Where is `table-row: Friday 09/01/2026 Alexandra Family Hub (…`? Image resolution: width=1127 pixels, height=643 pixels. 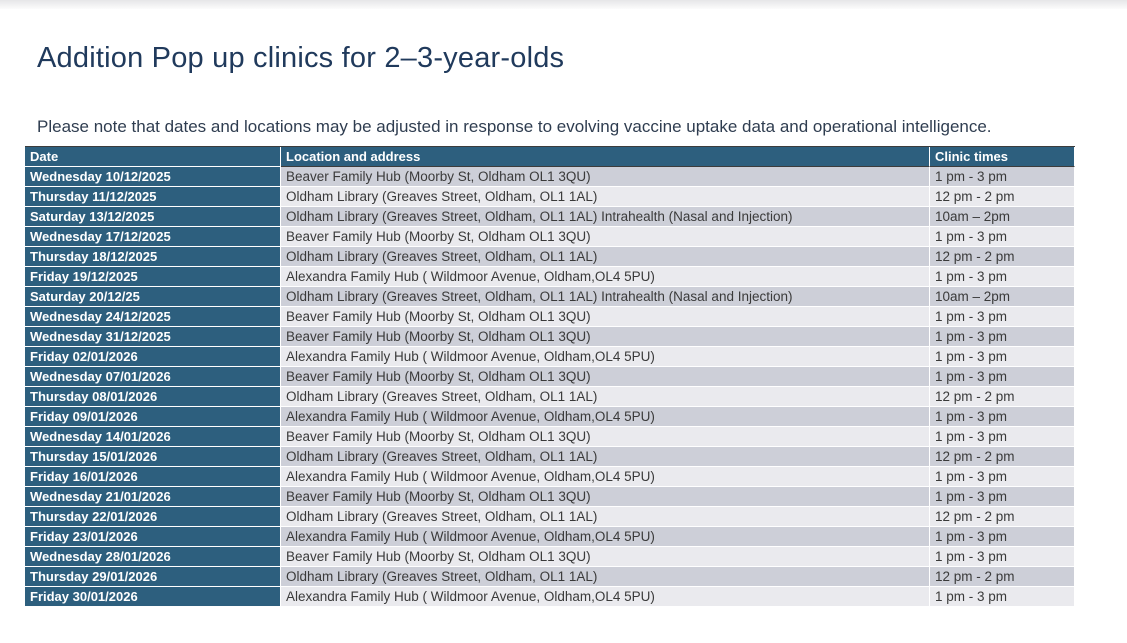
table-row: Friday 09/01/2026 Alexandra Family Hub (… is located at coordinates (550, 416).